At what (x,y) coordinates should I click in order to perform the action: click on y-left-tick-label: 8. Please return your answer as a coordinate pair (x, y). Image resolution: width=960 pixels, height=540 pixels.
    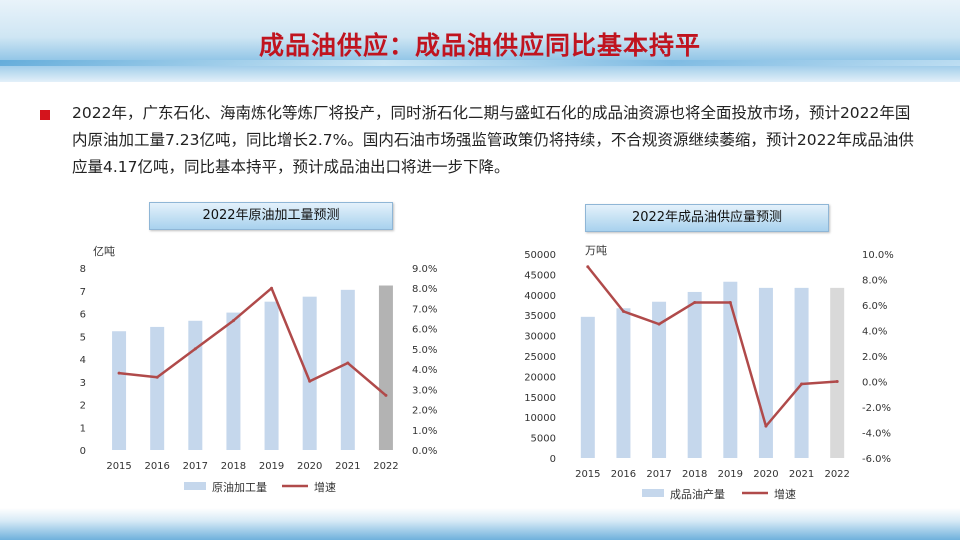
    Looking at the image, I should click on (83, 269).